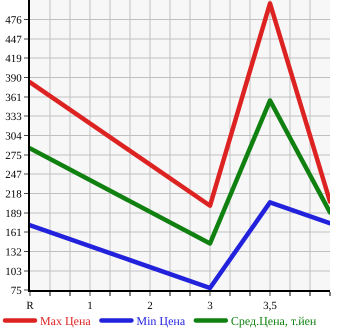 This screenshot has height=335, width=345. I want to click on y-tick-label: 218, so click(13, 194).